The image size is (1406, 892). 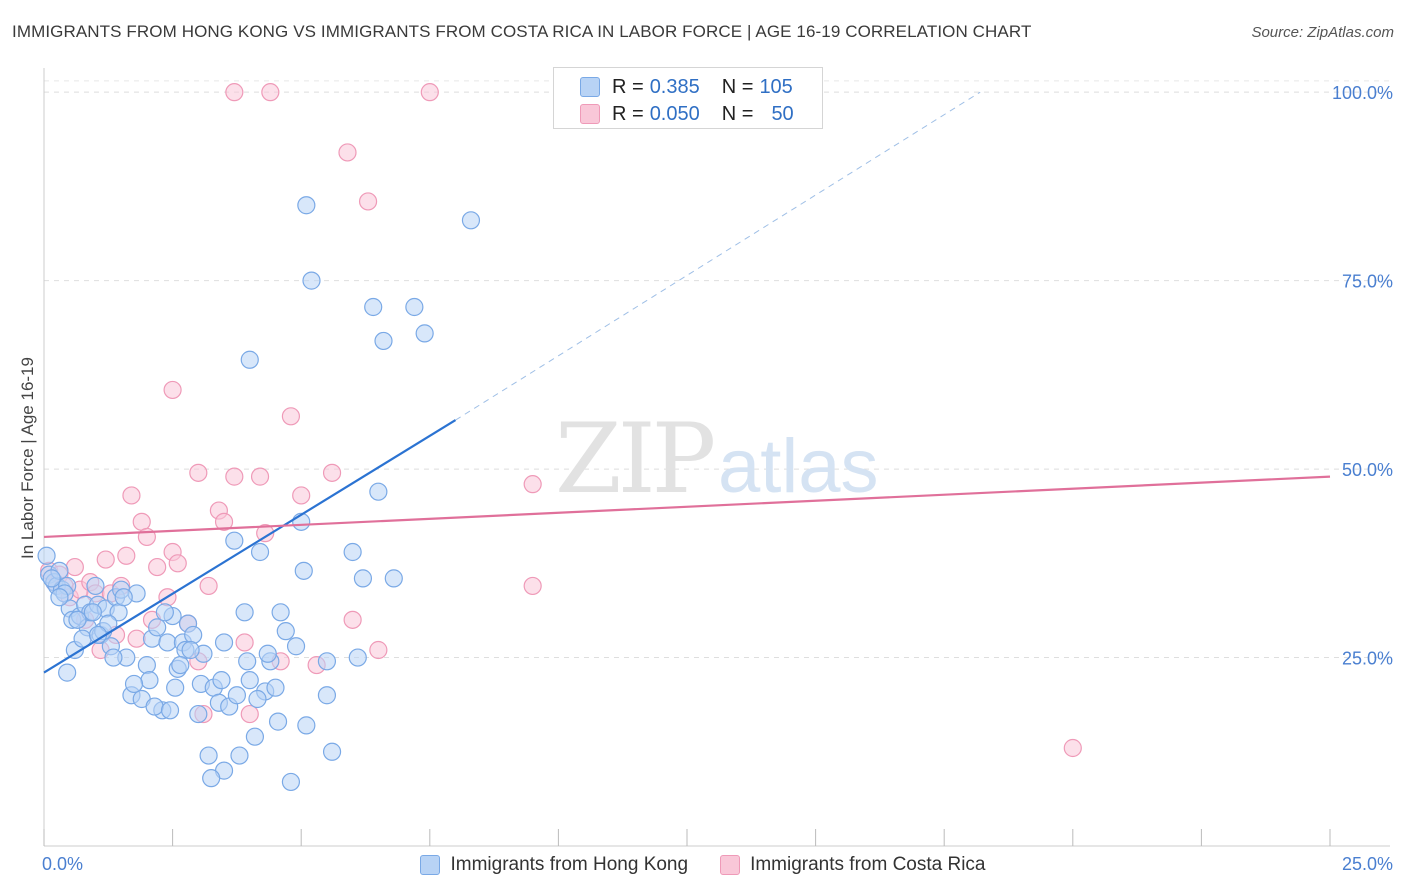 What do you see at coordinates (868, 864) in the screenshot?
I see `legend-label: Immigrants from Costa Rica` at bounding box center [868, 864].